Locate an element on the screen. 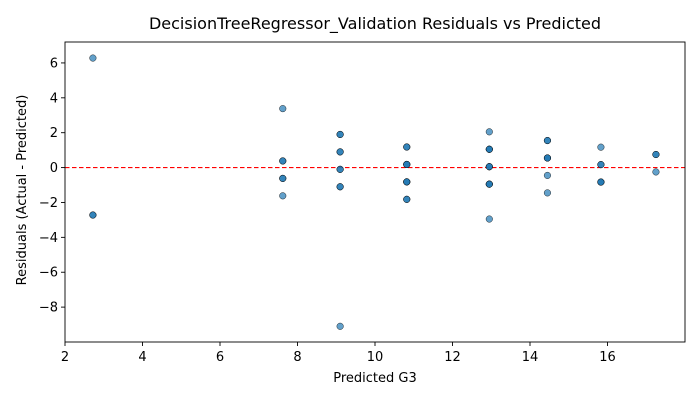 The image size is (700, 404). y-tick-label: −2 is located at coordinates (48, 203).